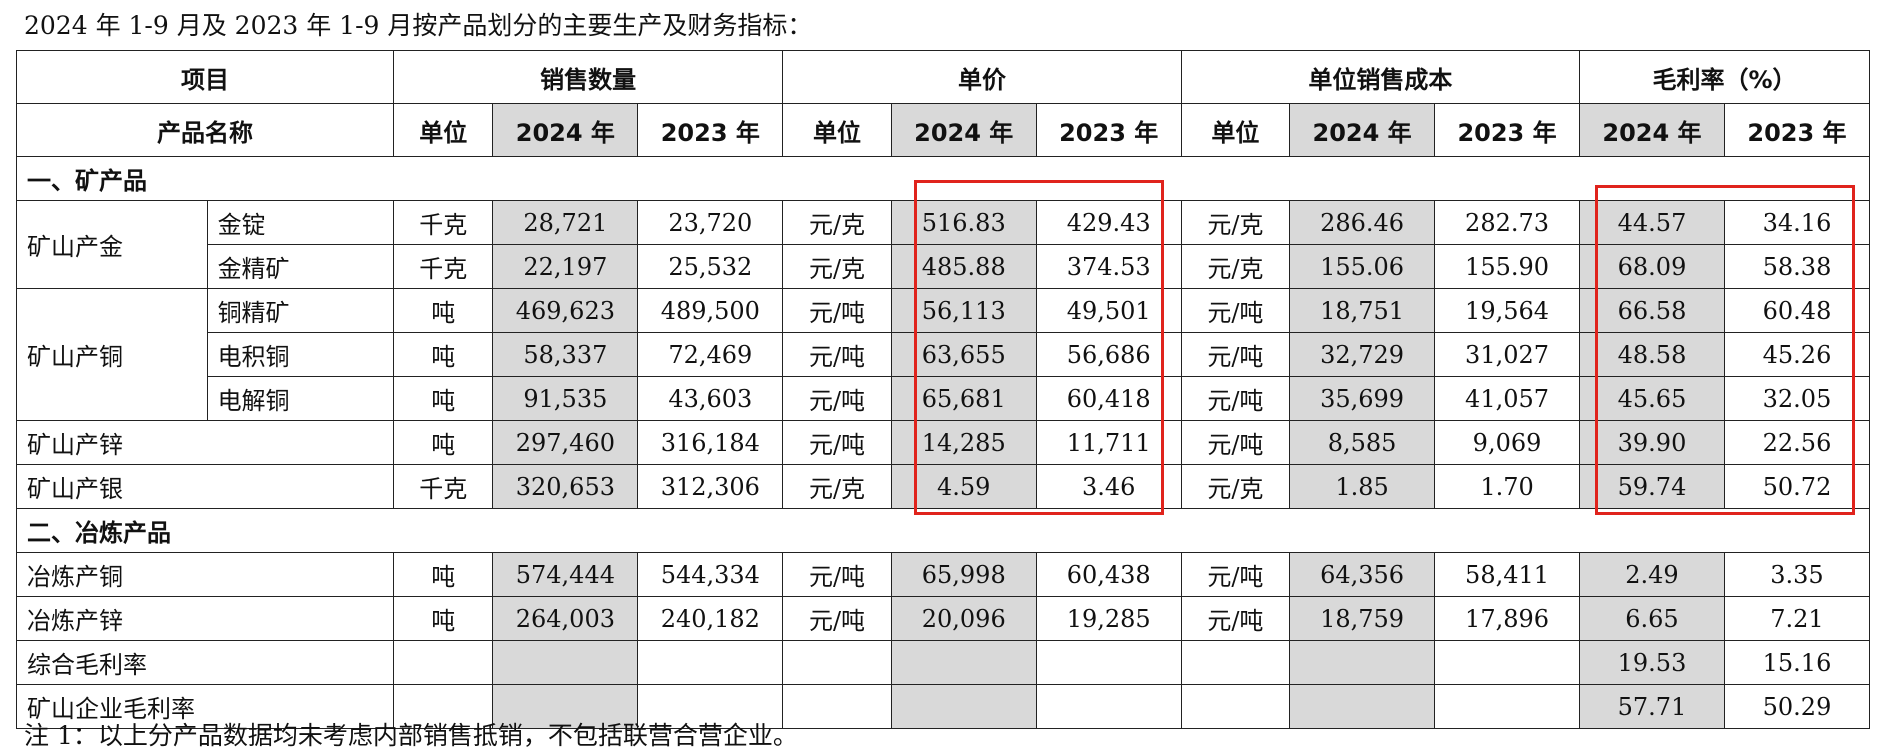  What do you see at coordinates (1507, 266) in the screenshot?
I see `cost-2023: 155.90` at bounding box center [1507, 266].